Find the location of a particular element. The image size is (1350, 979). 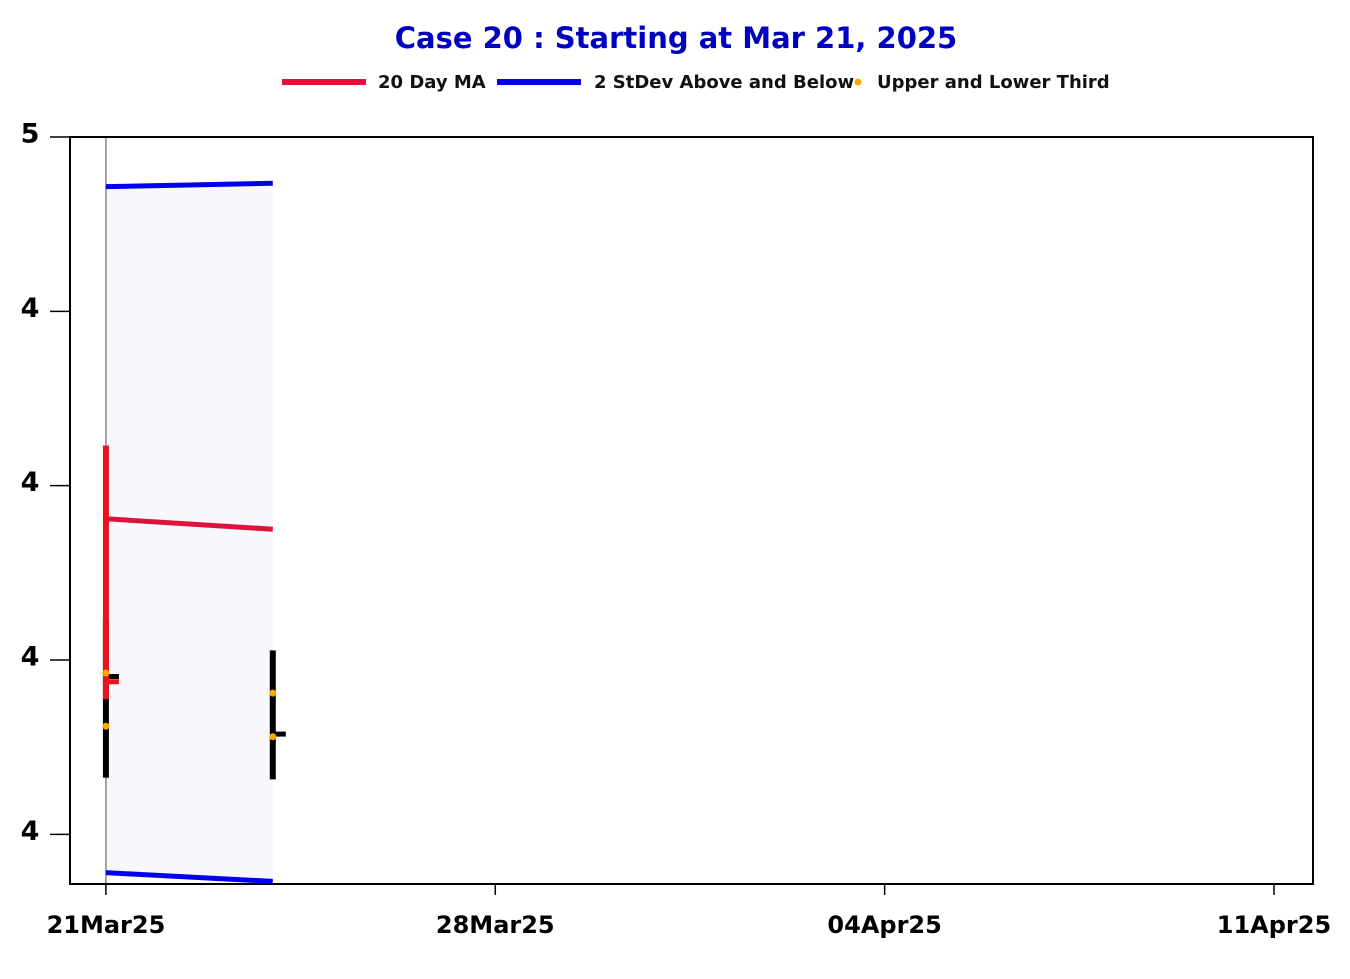

legend-label: 2 StDev Above and Below is located at coordinates (724, 82).